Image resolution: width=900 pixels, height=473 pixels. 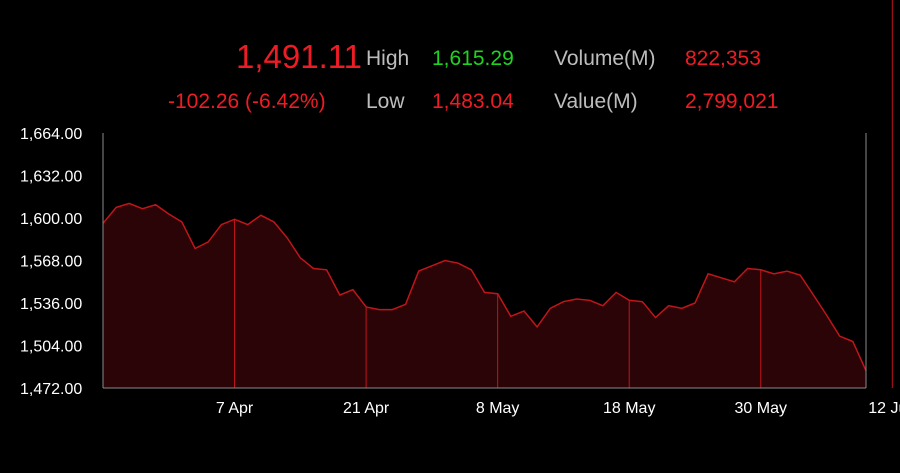 What do you see at coordinates (498, 408) in the screenshot?
I see `x-tick-label: 8 May` at bounding box center [498, 408].